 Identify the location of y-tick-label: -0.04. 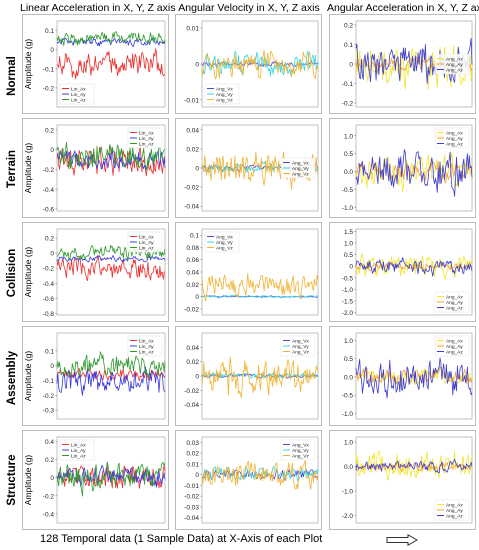
(191, 405).